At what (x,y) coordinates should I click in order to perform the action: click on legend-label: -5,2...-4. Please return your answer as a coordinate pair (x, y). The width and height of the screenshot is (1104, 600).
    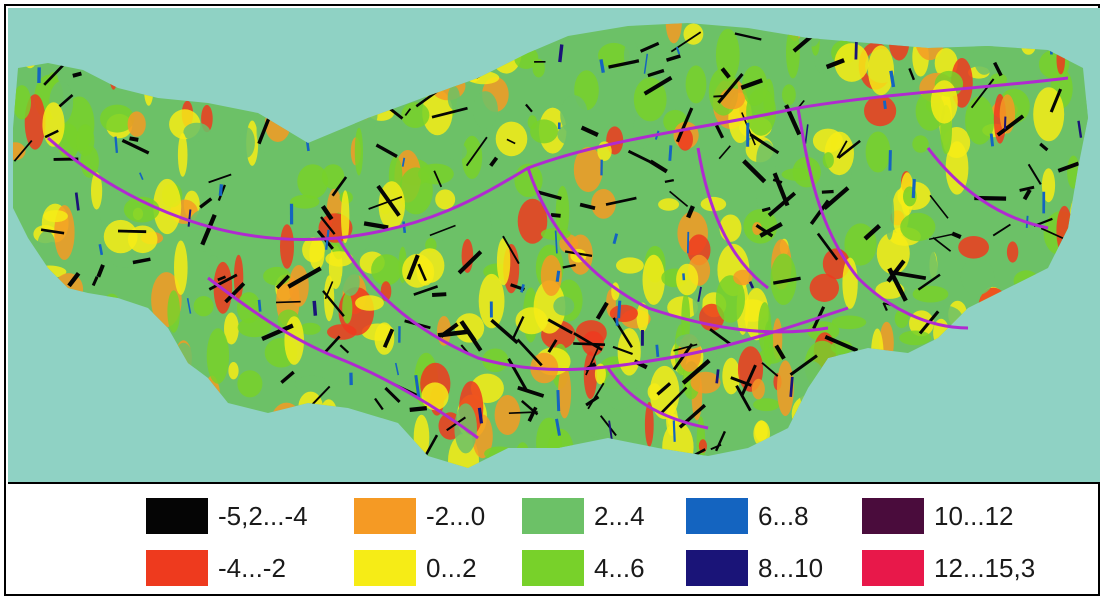
    Looking at the image, I should click on (263, 515).